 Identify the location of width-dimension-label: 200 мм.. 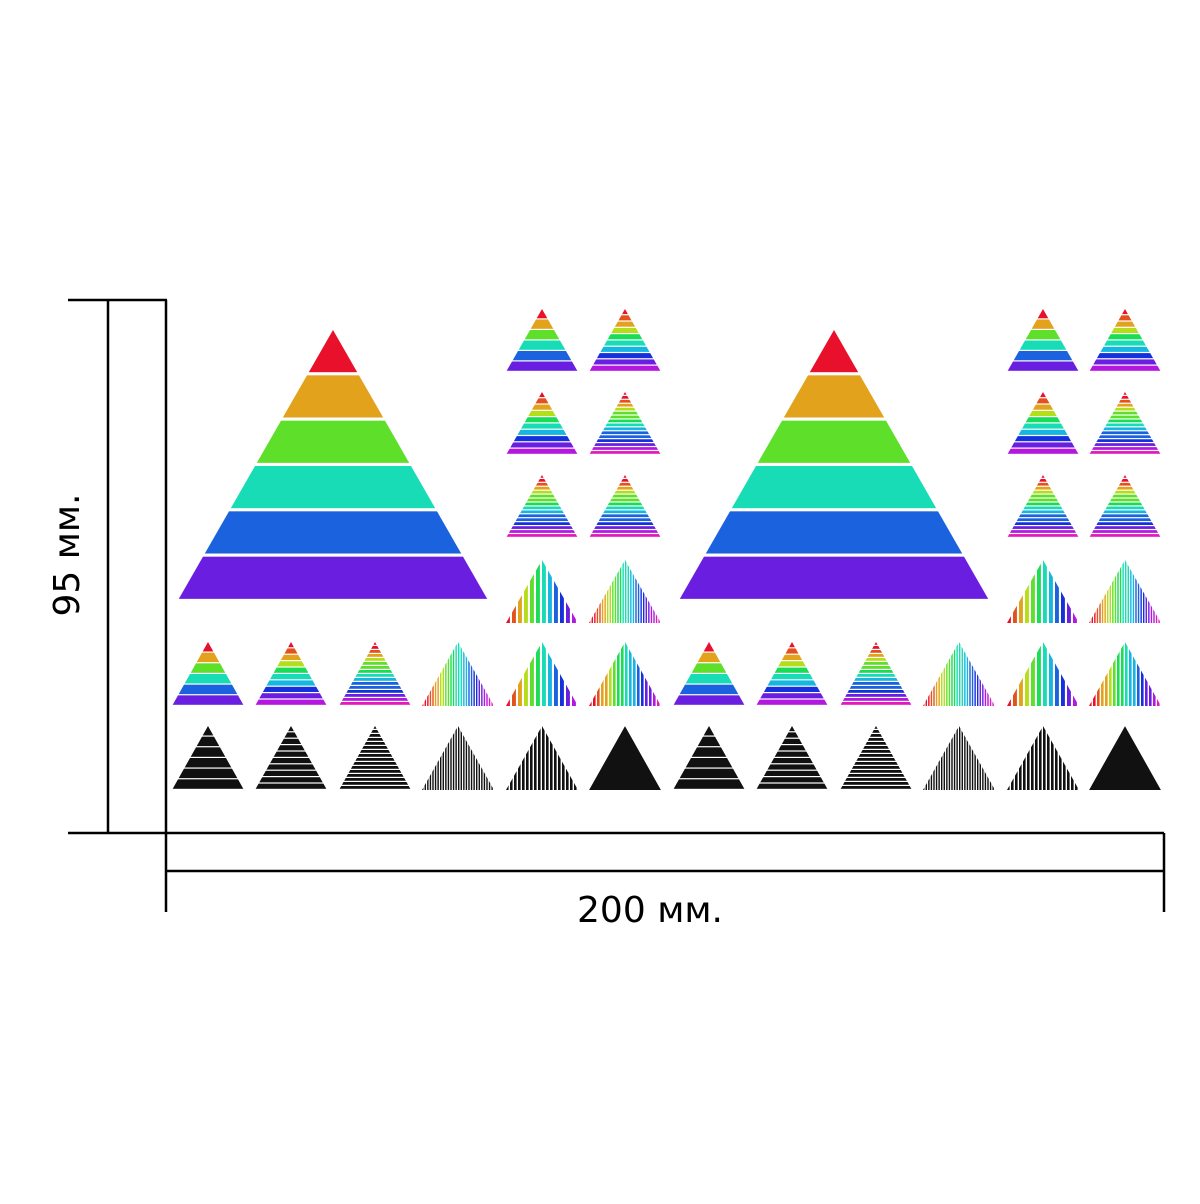
(650, 910).